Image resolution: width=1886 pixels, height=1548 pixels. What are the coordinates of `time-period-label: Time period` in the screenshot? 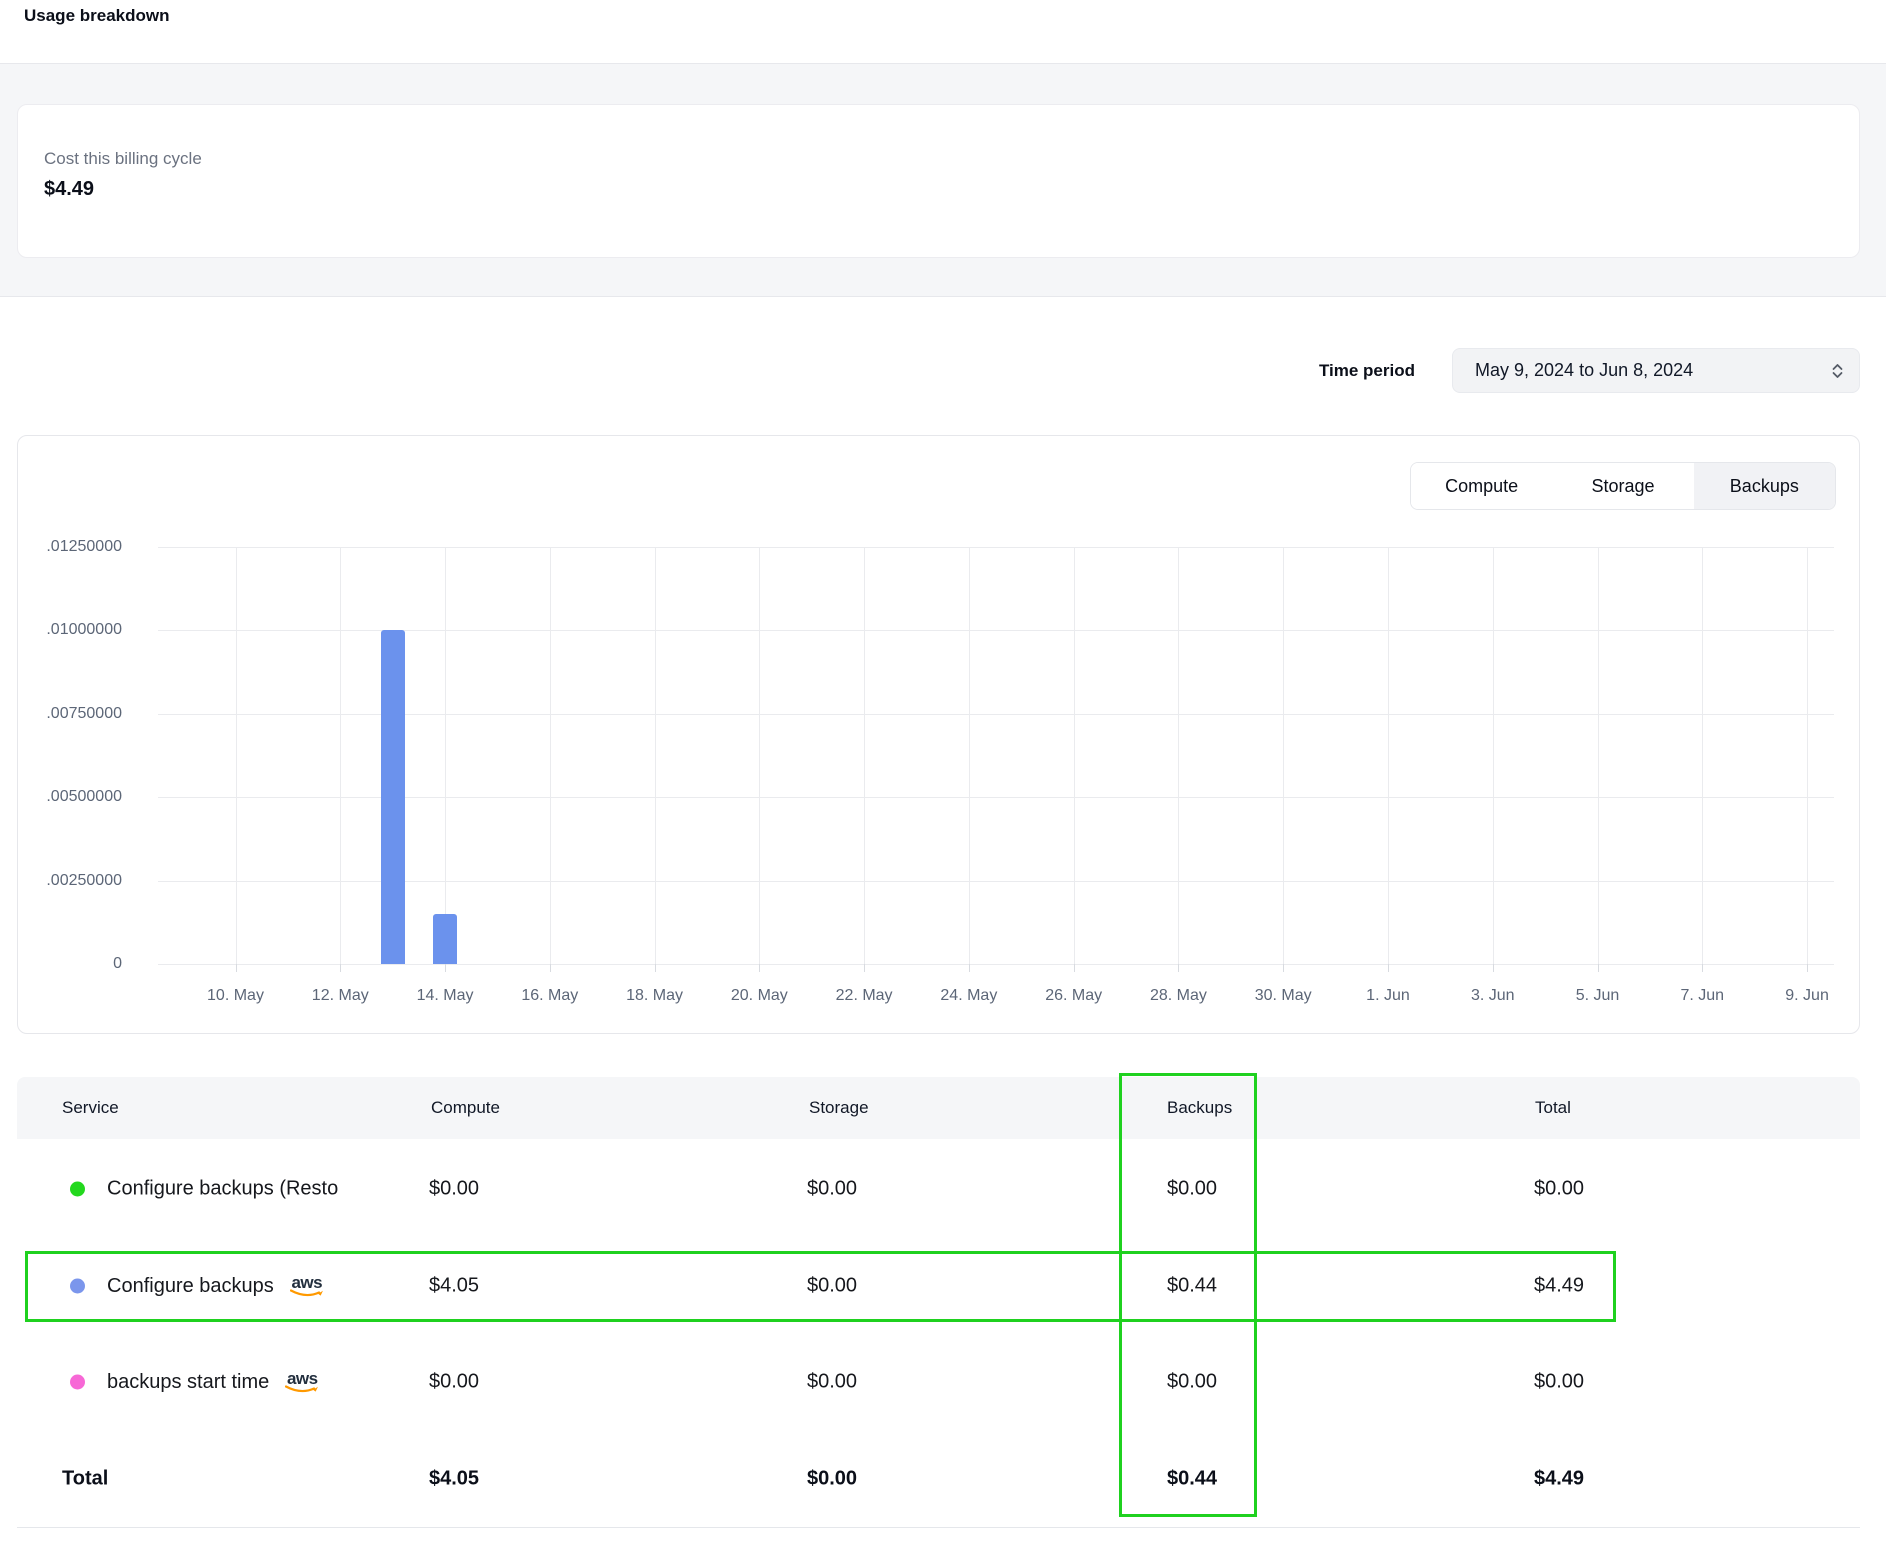 It's located at (1366, 370).